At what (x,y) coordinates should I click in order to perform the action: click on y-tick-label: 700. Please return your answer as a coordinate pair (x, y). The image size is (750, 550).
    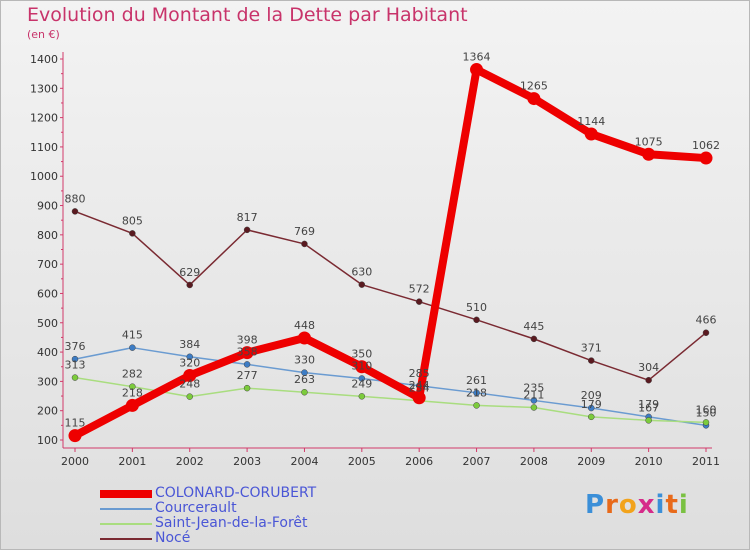
    Looking at the image, I should click on (47, 264).